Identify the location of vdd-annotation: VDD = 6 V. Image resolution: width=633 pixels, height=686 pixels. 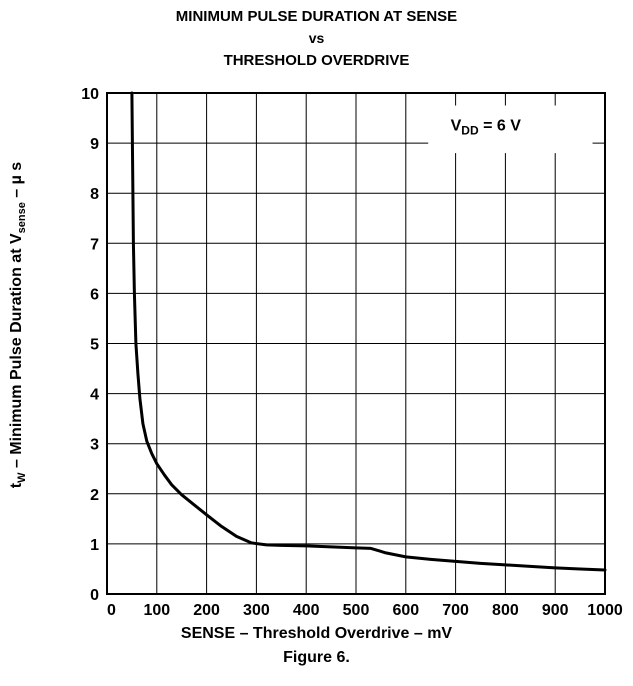
(486, 128).